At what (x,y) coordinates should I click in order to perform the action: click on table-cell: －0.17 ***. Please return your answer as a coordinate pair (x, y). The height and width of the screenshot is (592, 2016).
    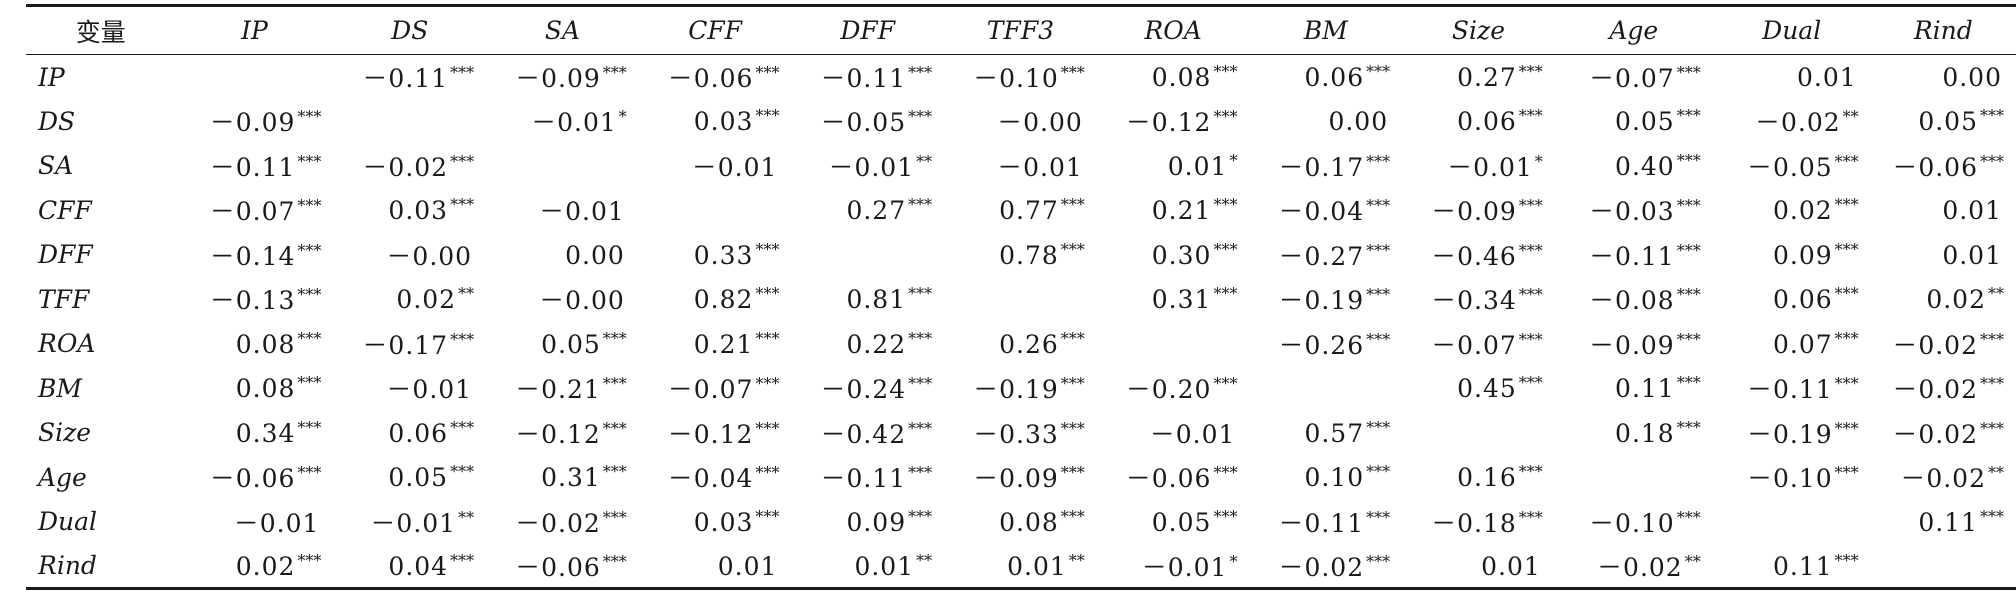
    Looking at the image, I should click on (409, 344).